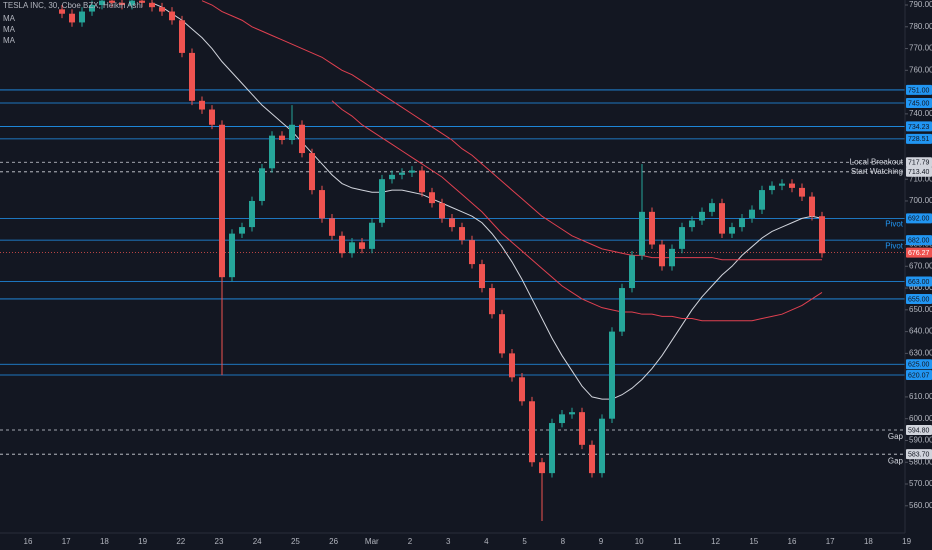 This screenshot has width=932, height=550. Describe the element at coordinates (919, 90) in the screenshot. I see `level-label: 751.00` at that location.